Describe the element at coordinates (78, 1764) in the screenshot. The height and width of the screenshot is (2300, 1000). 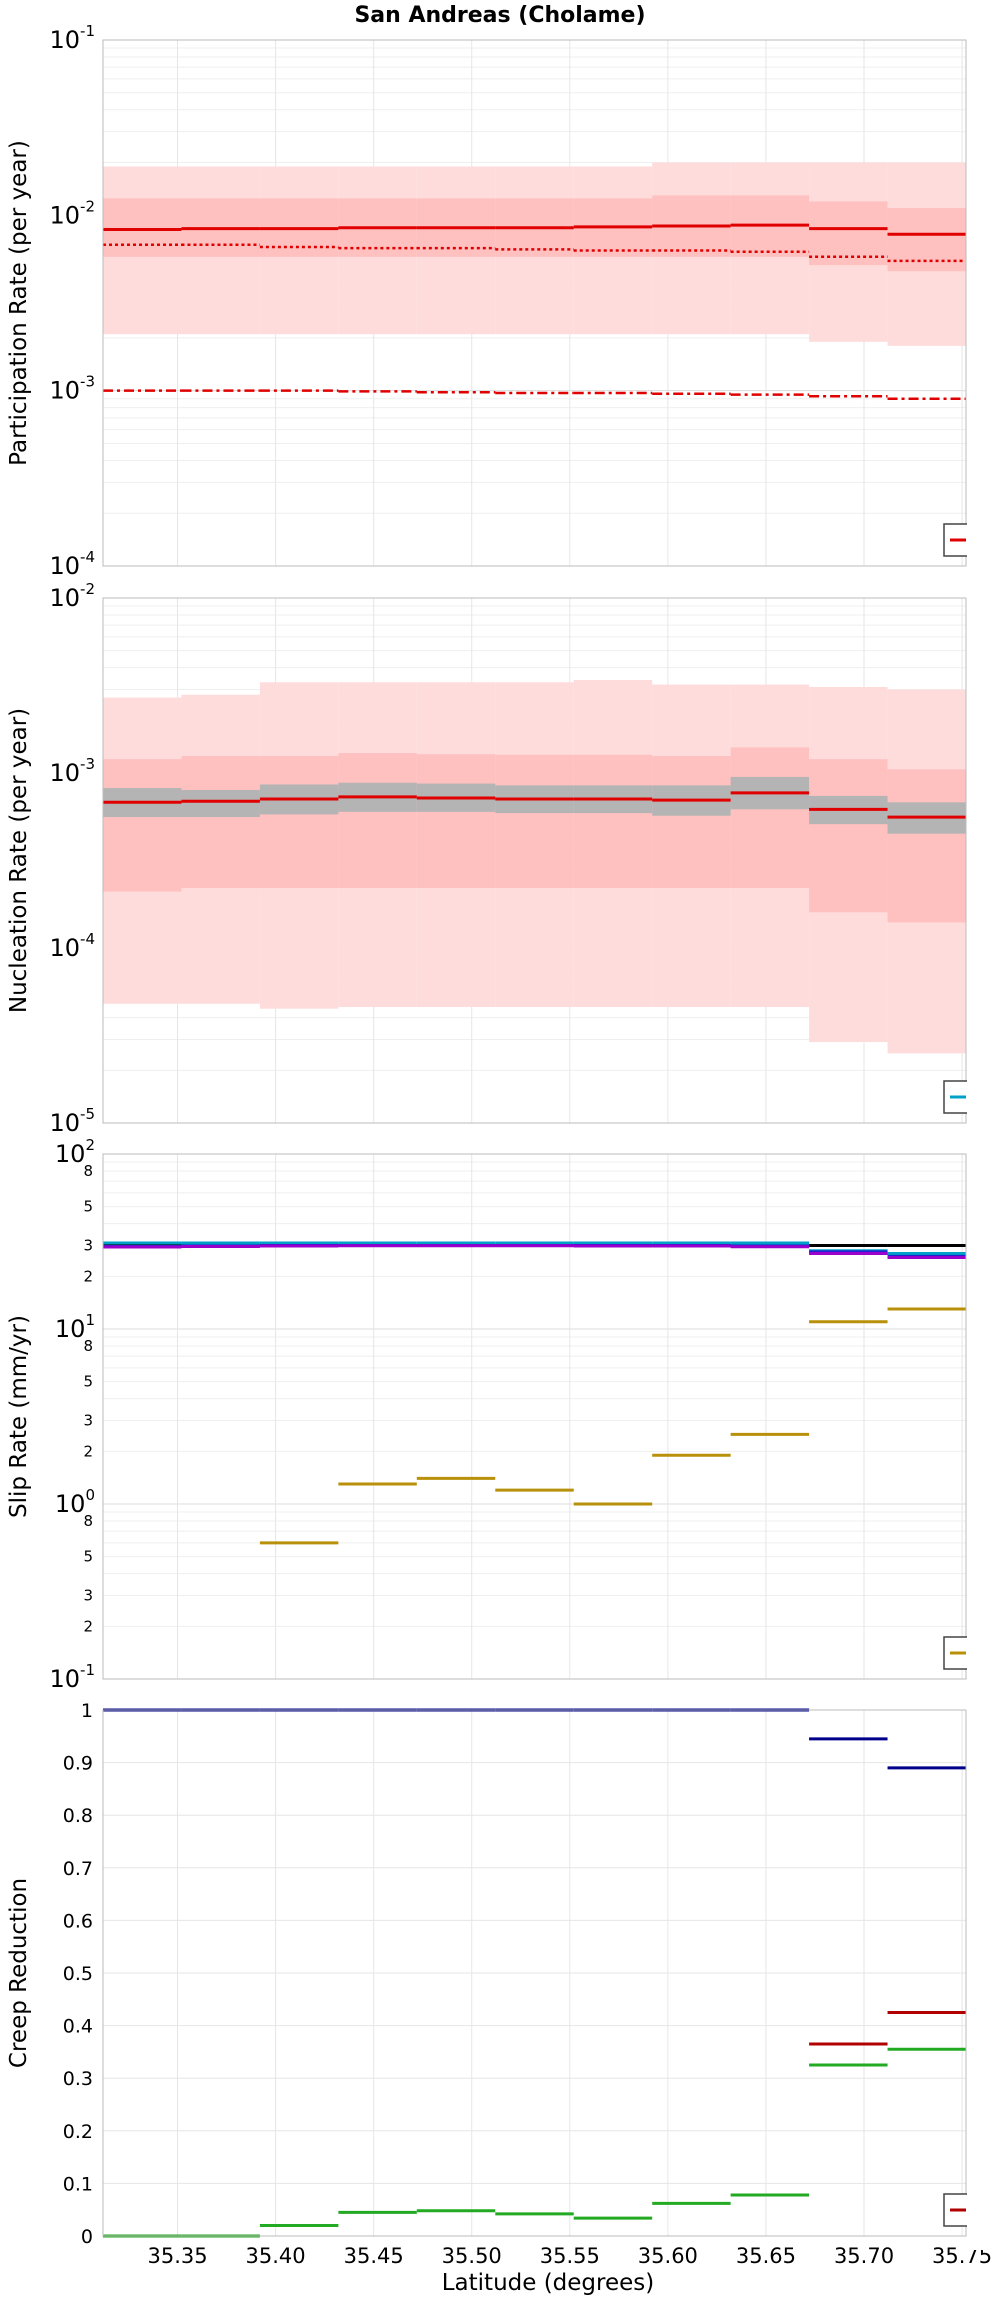
I see `y-tick-label: 0.9` at that location.